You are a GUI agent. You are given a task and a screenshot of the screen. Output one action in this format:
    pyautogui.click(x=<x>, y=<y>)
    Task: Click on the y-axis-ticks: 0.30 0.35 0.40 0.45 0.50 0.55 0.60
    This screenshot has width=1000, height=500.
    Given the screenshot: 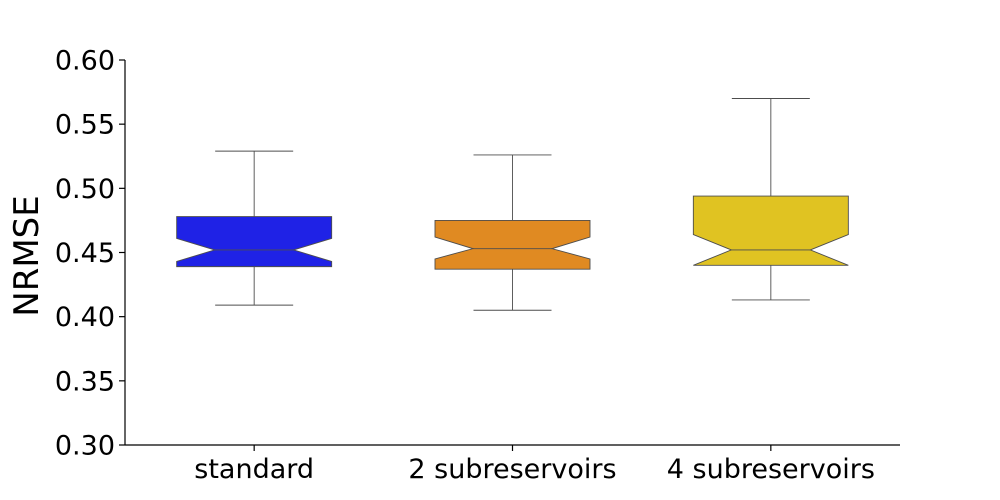 What is the action you would take?
    pyautogui.click(x=90, y=254)
    